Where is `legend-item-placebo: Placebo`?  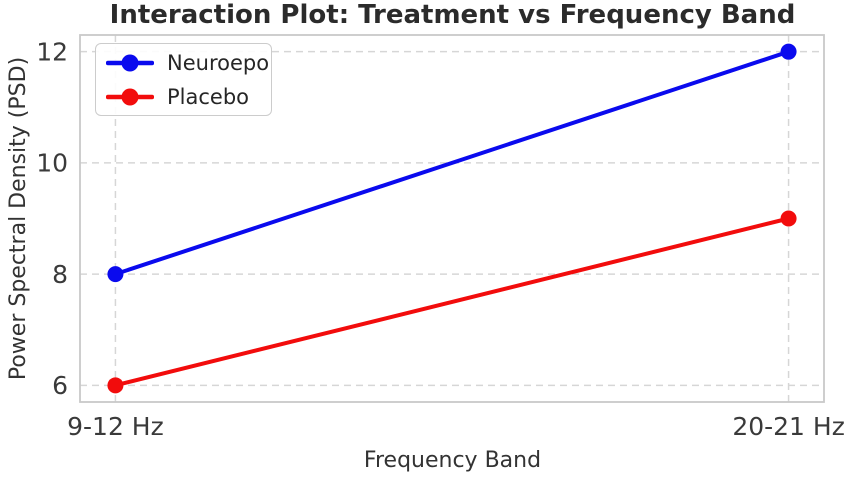 legend-item-placebo: Placebo is located at coordinates (188, 96).